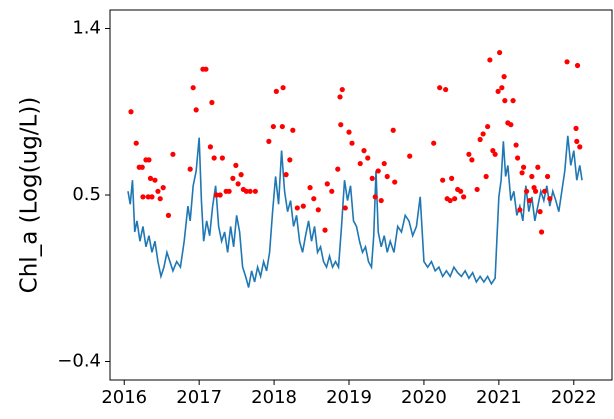 The image size is (614, 419). What do you see at coordinates (86, 194) in the screenshot?
I see `y-tick-label: 0.5` at bounding box center [86, 194].